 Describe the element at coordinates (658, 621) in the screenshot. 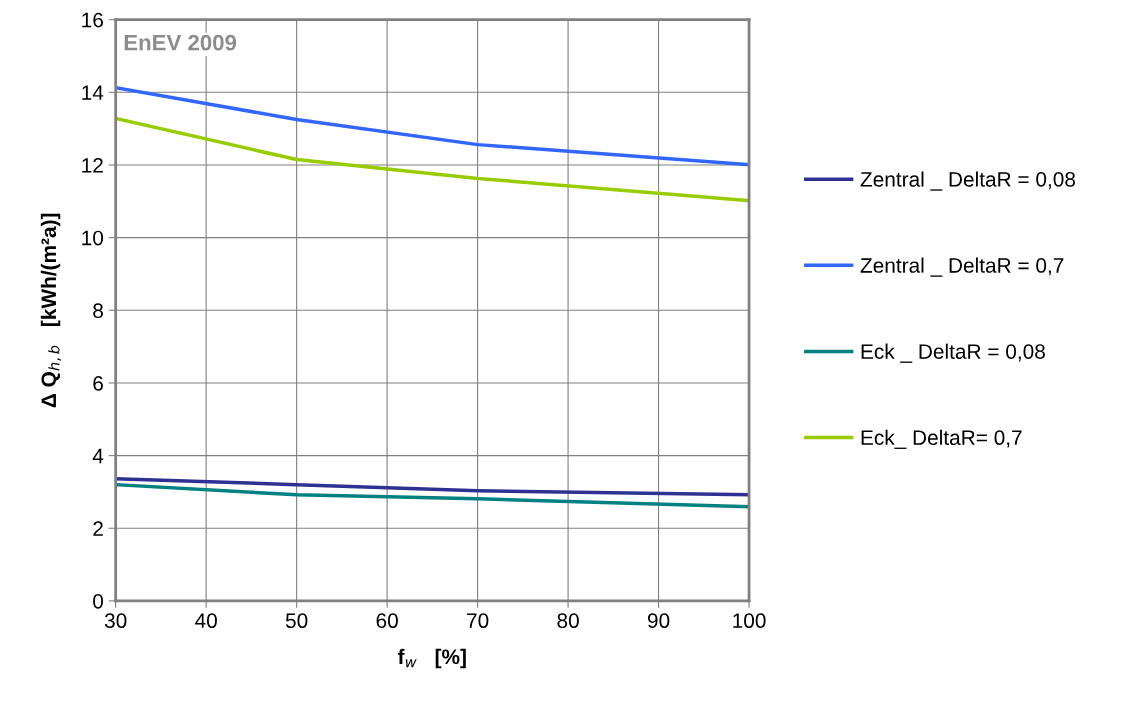

I see `x-tick-label: 90` at that location.